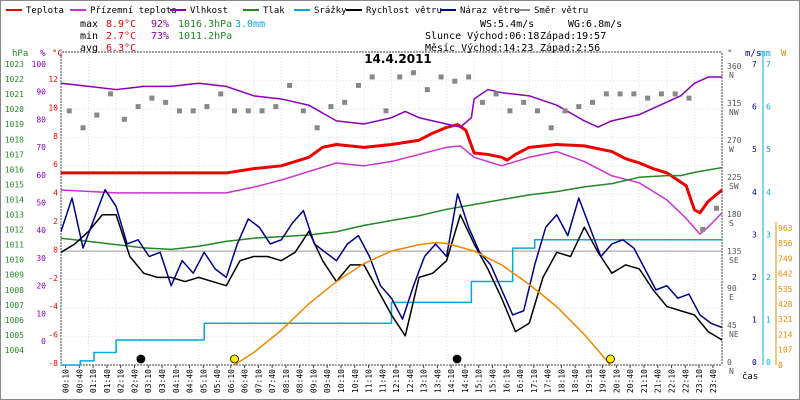 The image size is (800, 400). Describe the element at coordinates (780, 365) in the screenshot. I see `tick-w-9: 0` at that location.